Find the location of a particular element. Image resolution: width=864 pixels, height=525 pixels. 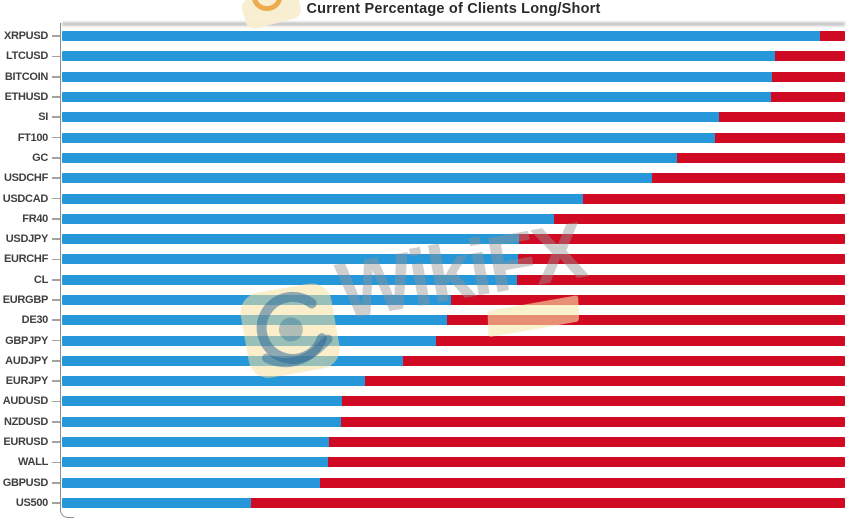

category-label: EURCHF is located at coordinates (25, 259).